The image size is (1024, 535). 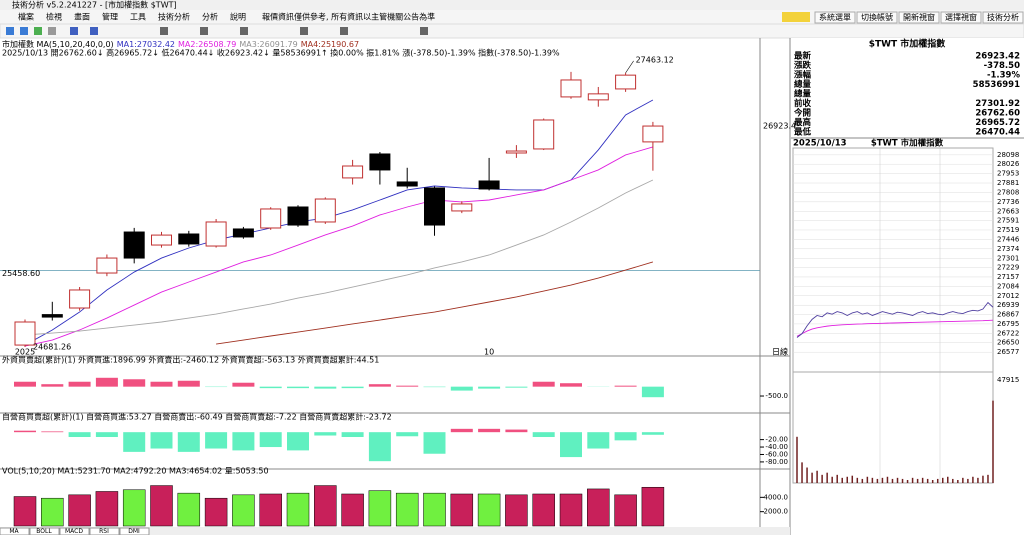 I want to click on tab-label: RSI, so click(x=104, y=531).